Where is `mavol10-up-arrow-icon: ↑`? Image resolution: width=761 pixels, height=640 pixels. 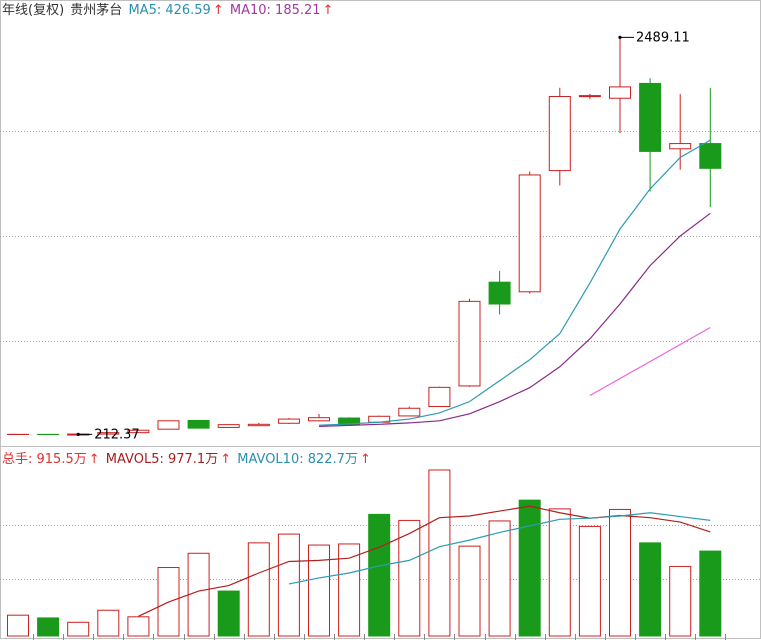
mavol10-up-arrow-icon: ↑ is located at coordinates (365, 459).